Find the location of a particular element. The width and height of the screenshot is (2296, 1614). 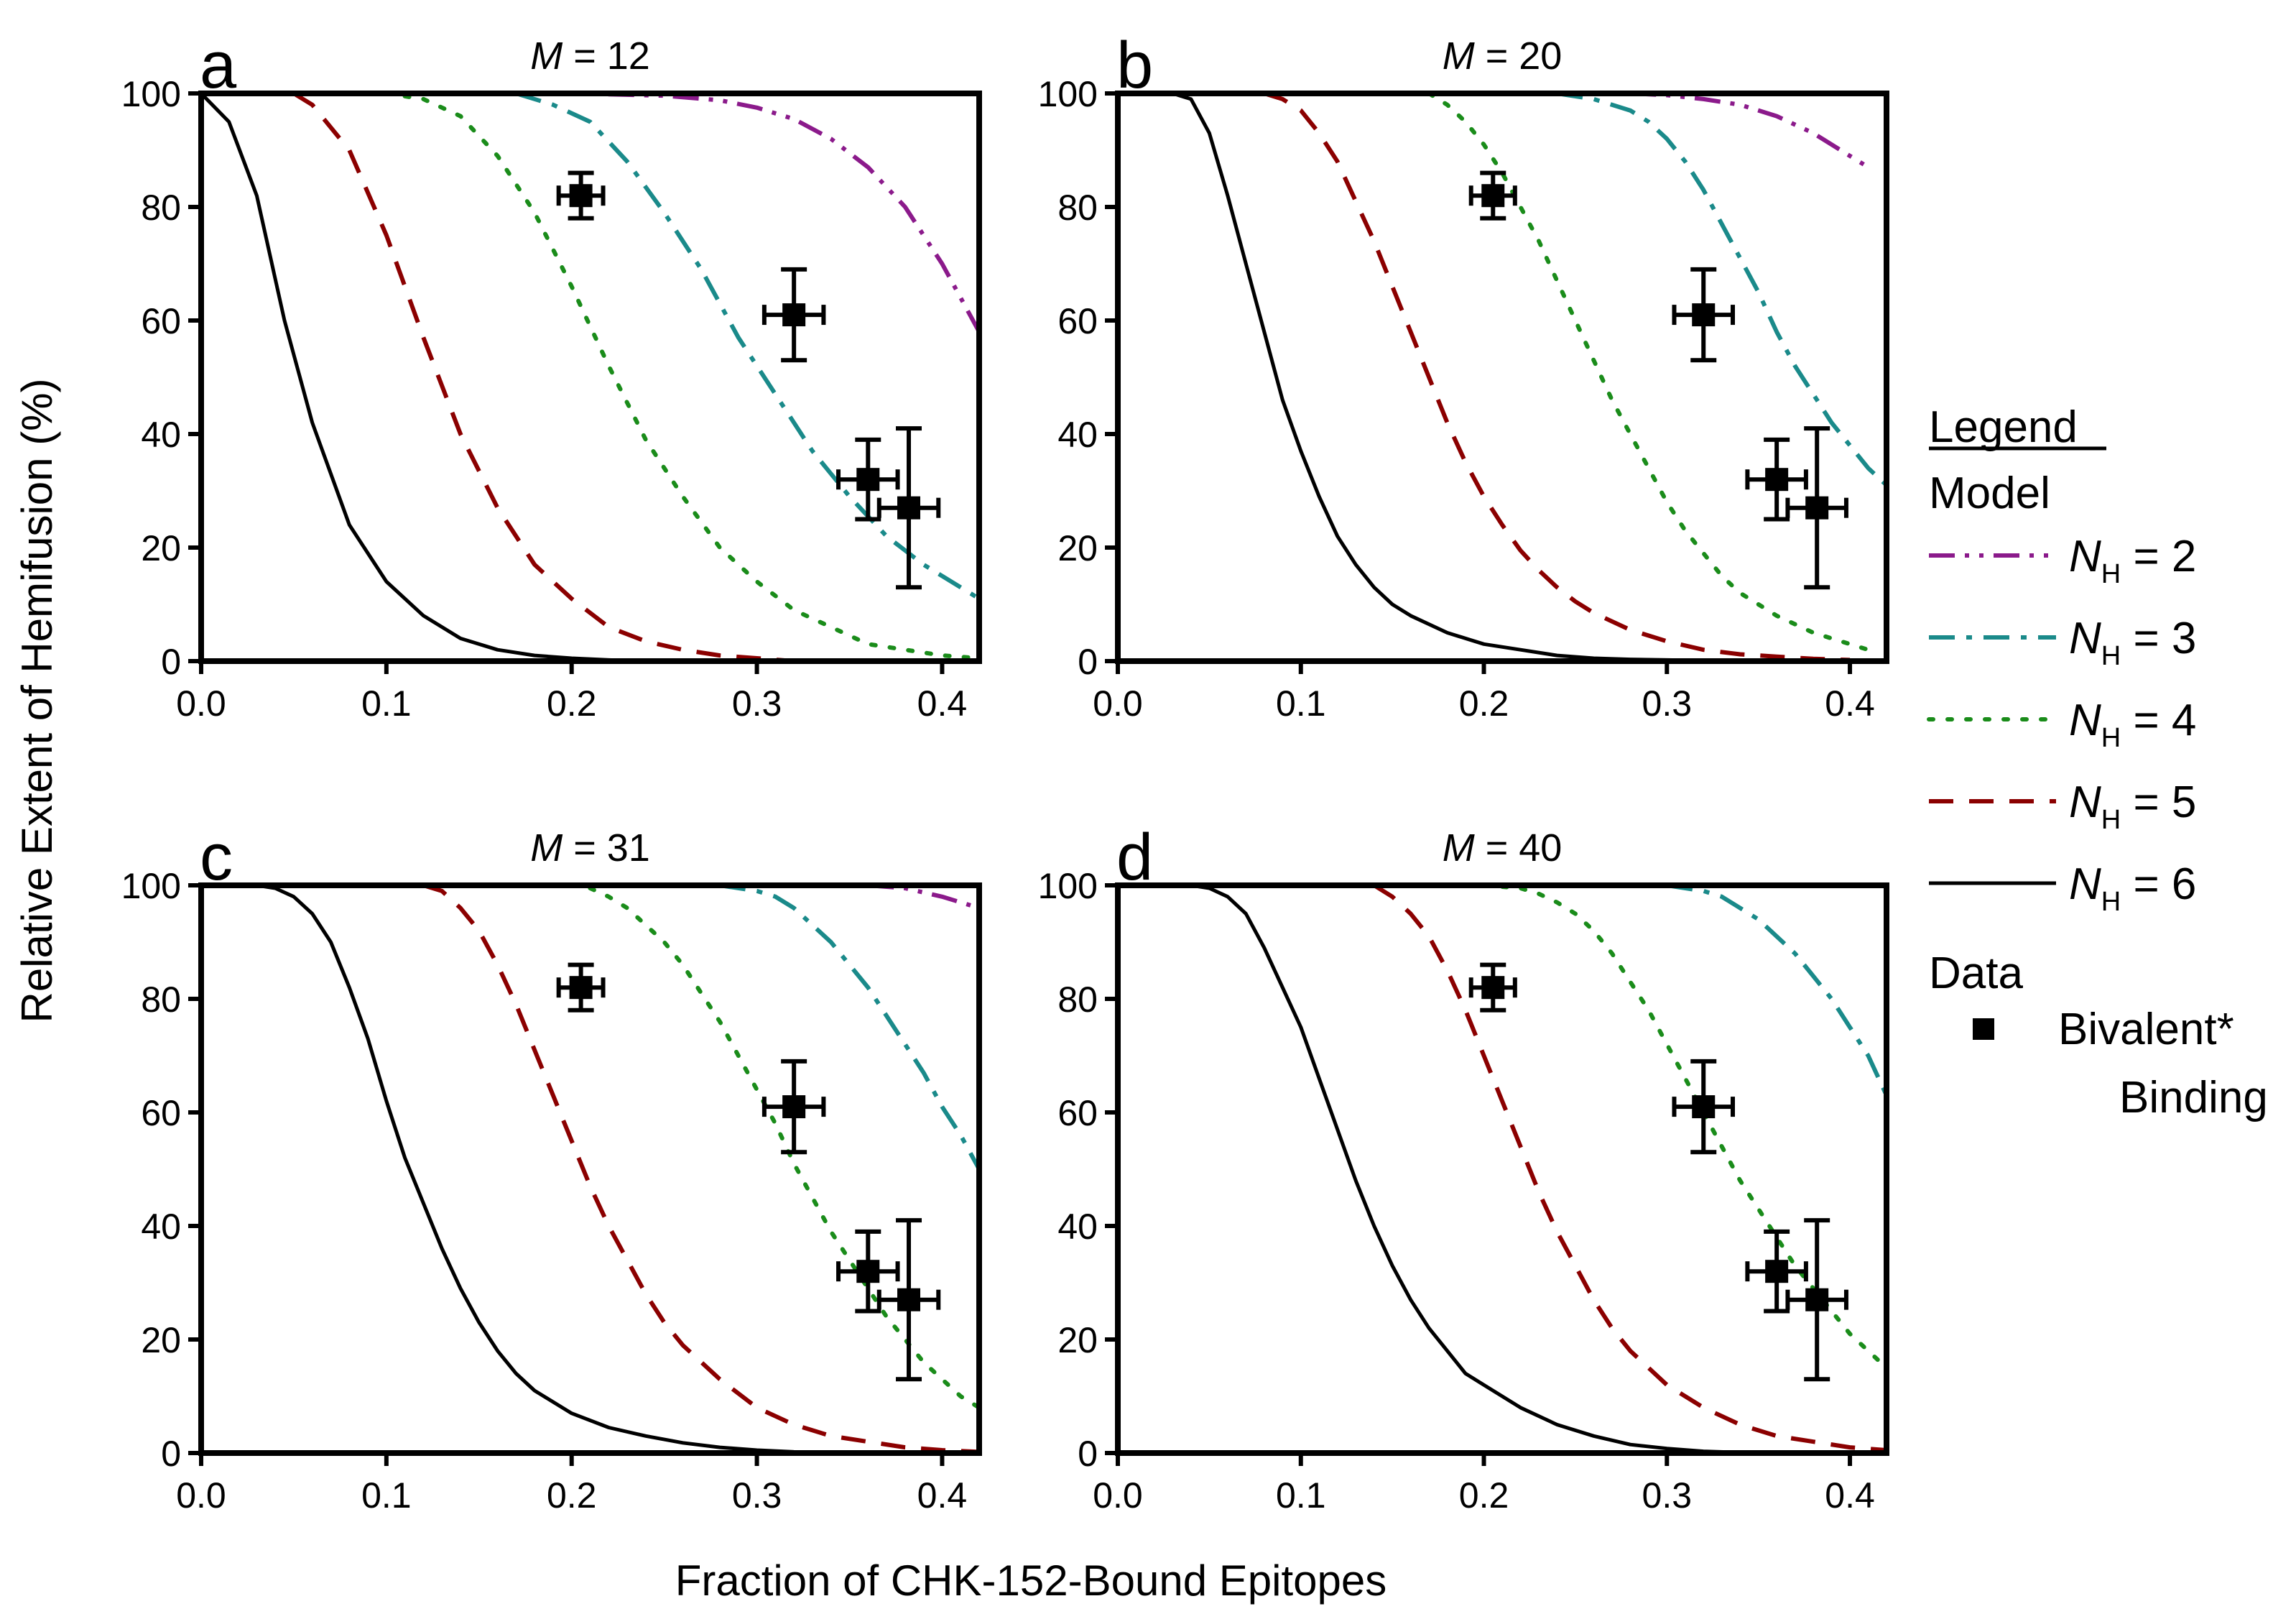

panel-b-series-n2 is located at coordinates (1750, 130).